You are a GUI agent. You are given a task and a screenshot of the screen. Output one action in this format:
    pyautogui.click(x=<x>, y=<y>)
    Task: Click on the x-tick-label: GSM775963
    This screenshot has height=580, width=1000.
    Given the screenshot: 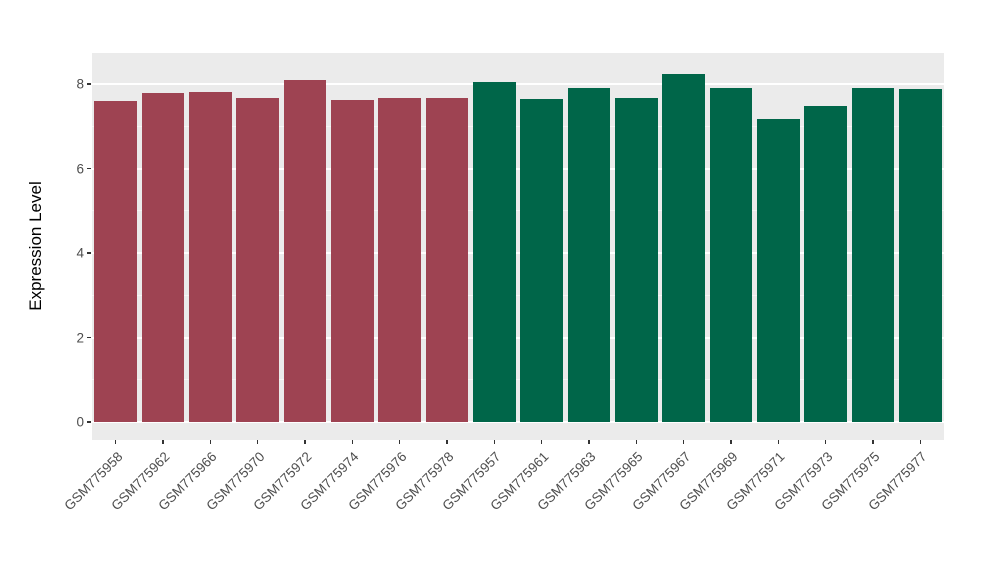 What is the action you would take?
    pyautogui.click(x=566, y=481)
    